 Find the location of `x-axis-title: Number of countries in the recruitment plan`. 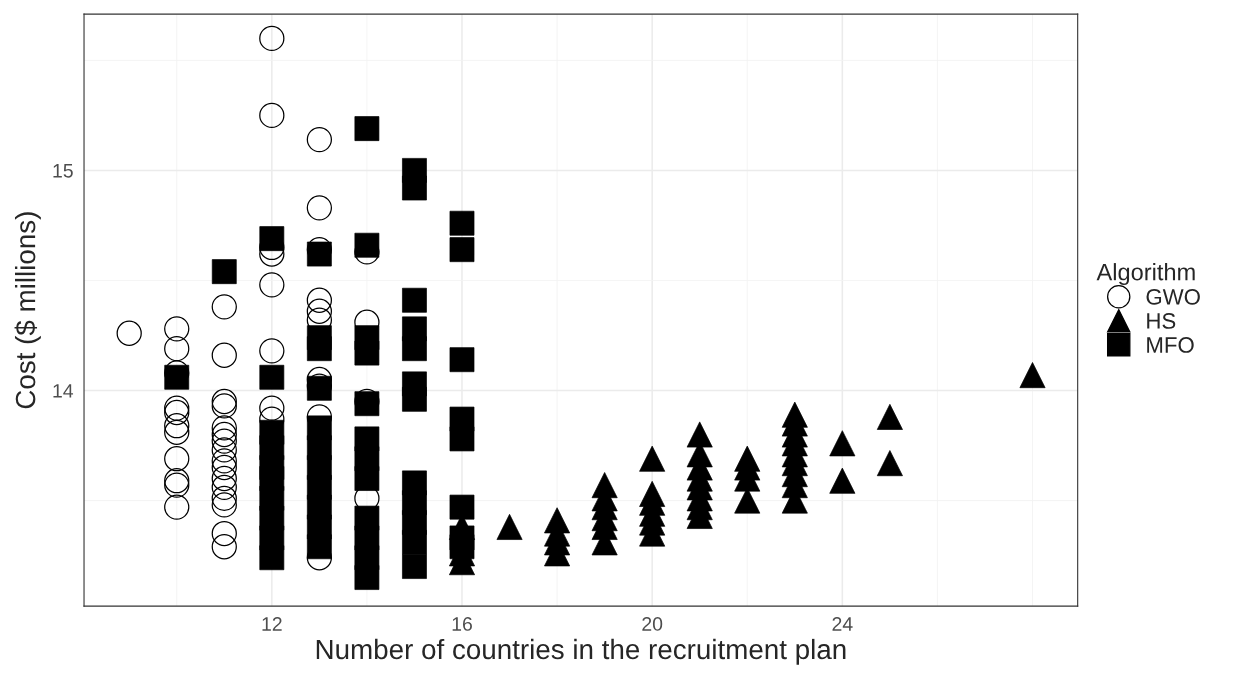

x-axis-title: Number of countries in the recruitment plan is located at coordinates (581, 651).